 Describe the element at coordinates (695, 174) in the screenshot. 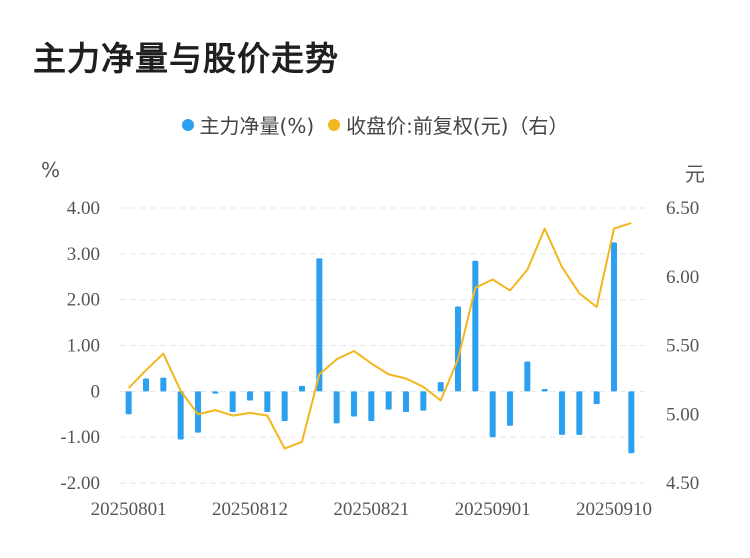

I see `right-axis-unit: 元` at that location.